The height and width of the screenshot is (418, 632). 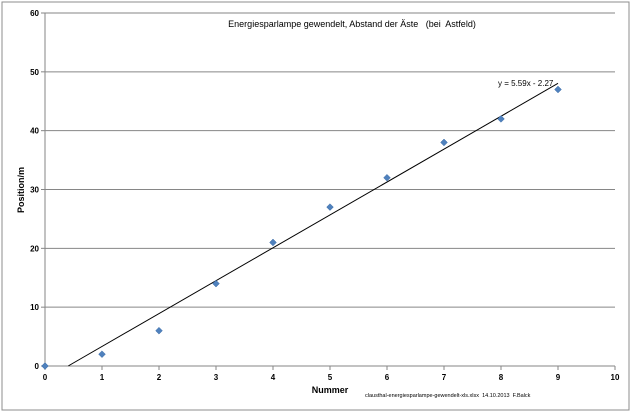 I want to click on x-tick-label-1: 1, so click(x=102, y=377).